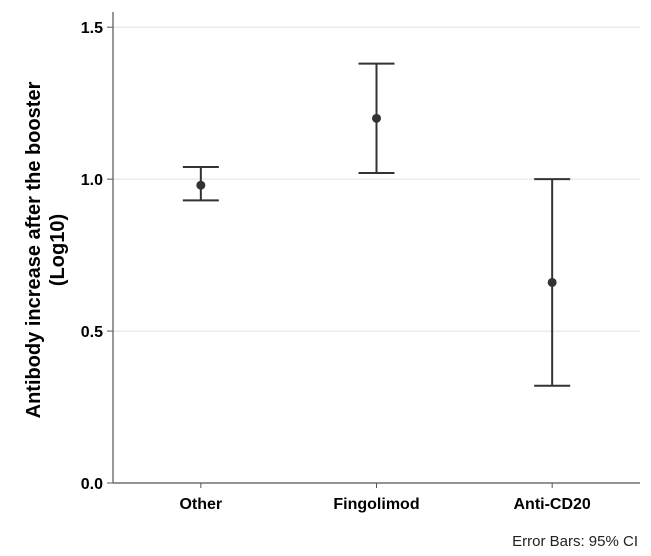 Image resolution: width=651 pixels, height=556 pixels. What do you see at coordinates (92, 332) in the screenshot?
I see `y-tick-label: 0.5` at bounding box center [92, 332].